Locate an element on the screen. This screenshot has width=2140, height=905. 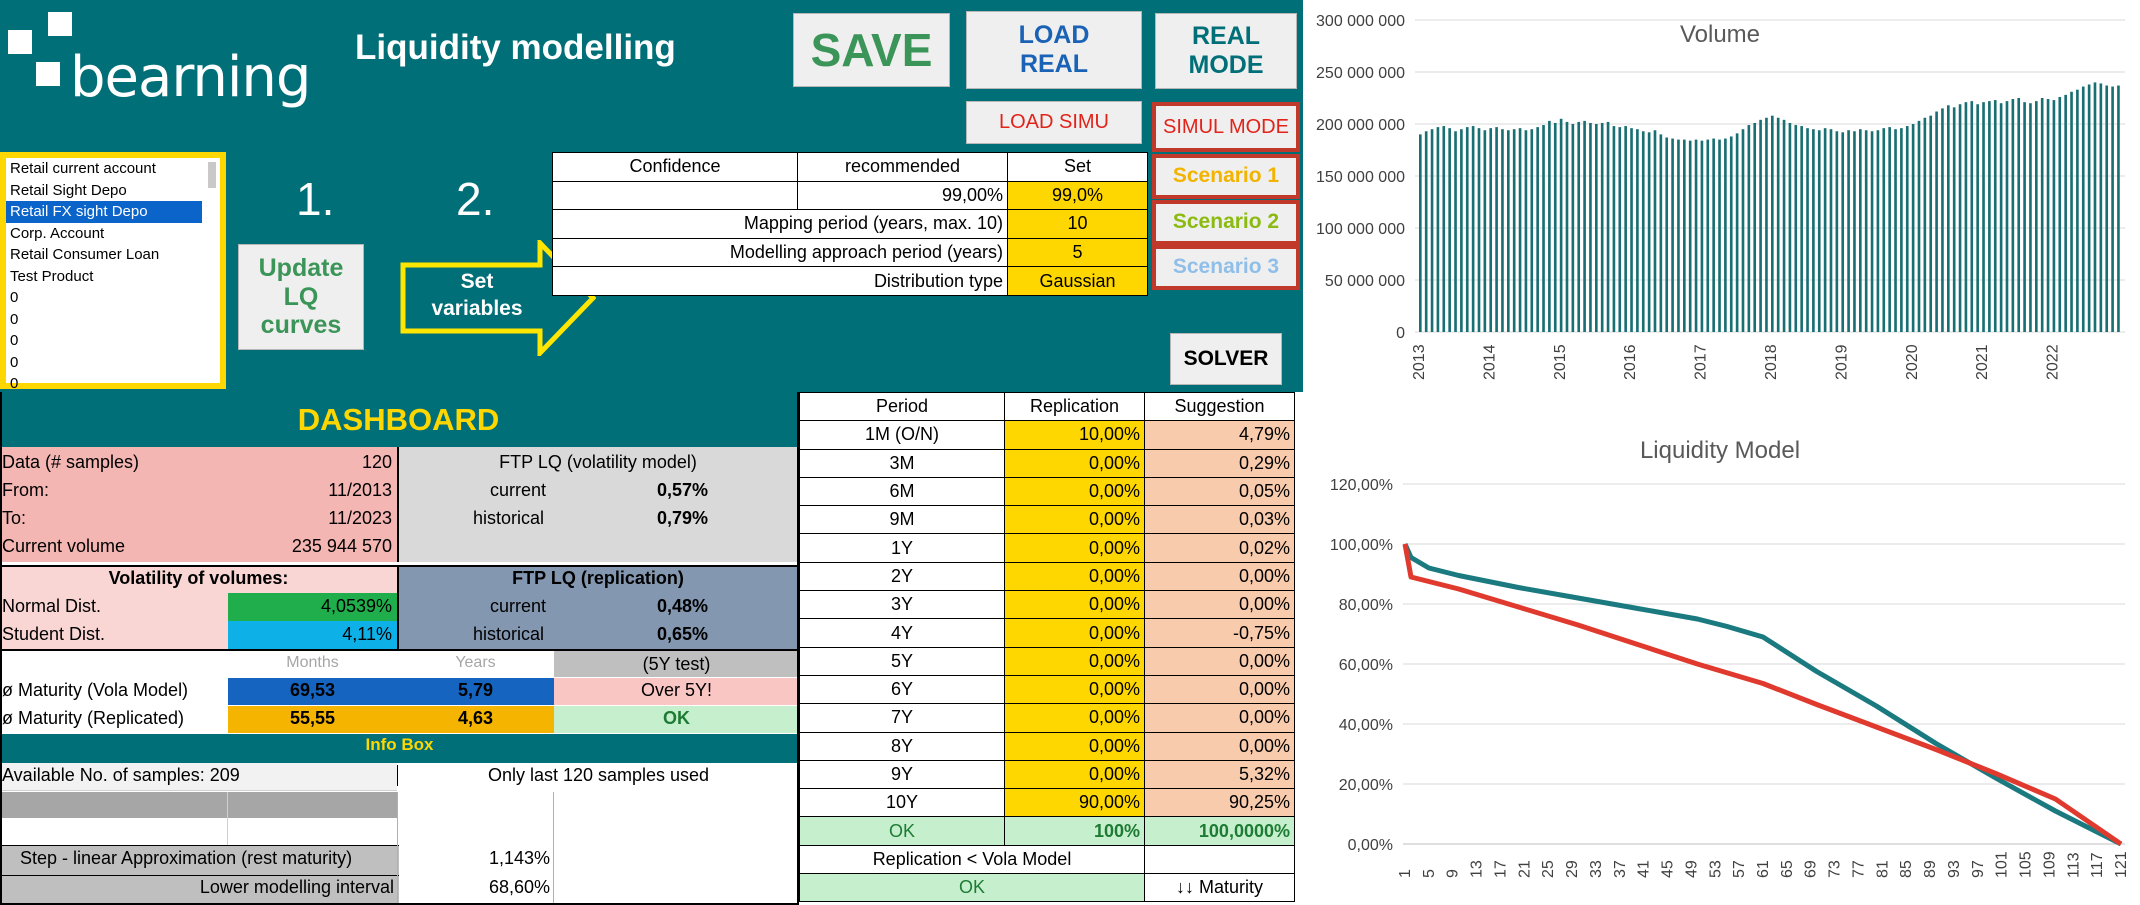
product-list-item: Retail current account is located at coordinates (83, 168).